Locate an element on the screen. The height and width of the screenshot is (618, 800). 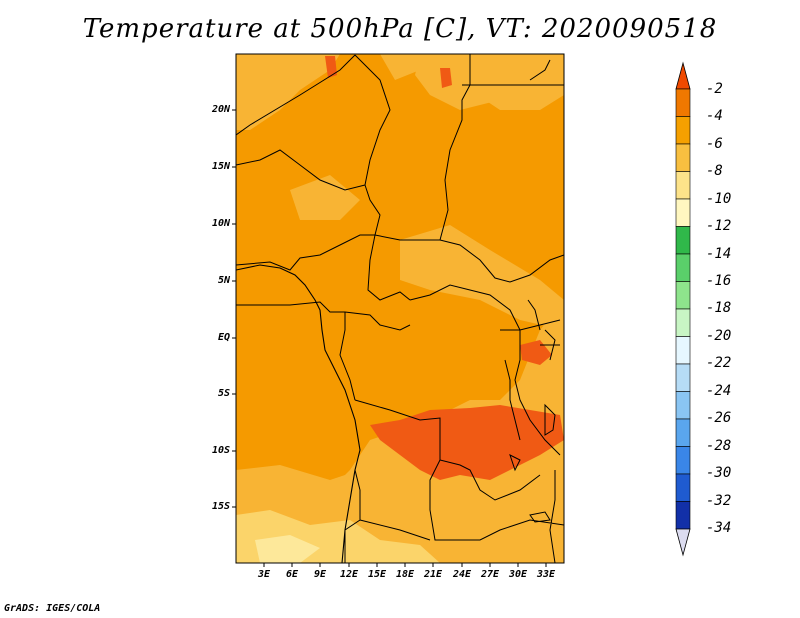
lakes is located at coordinates (530, 411).